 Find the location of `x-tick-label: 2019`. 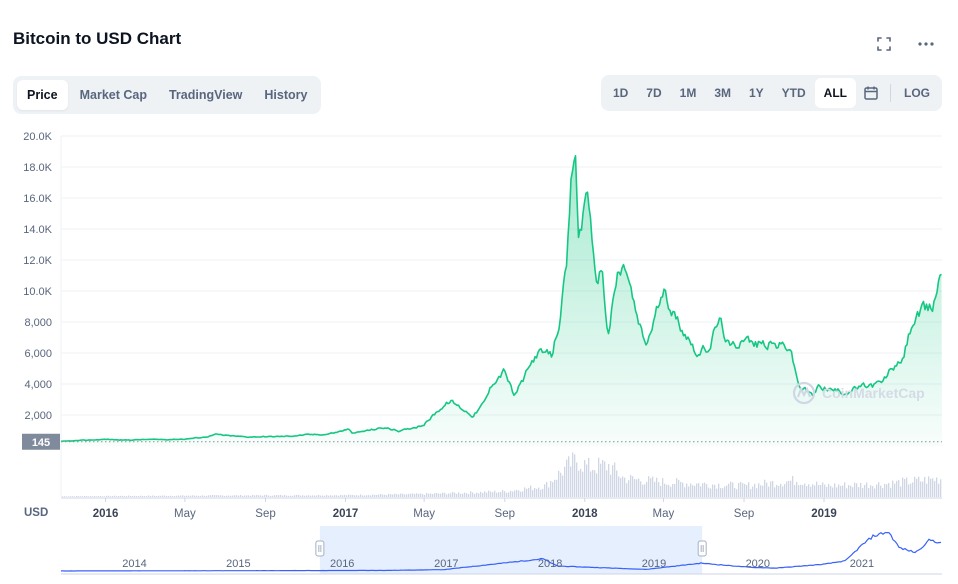

x-tick-label: 2019 is located at coordinates (824, 514).